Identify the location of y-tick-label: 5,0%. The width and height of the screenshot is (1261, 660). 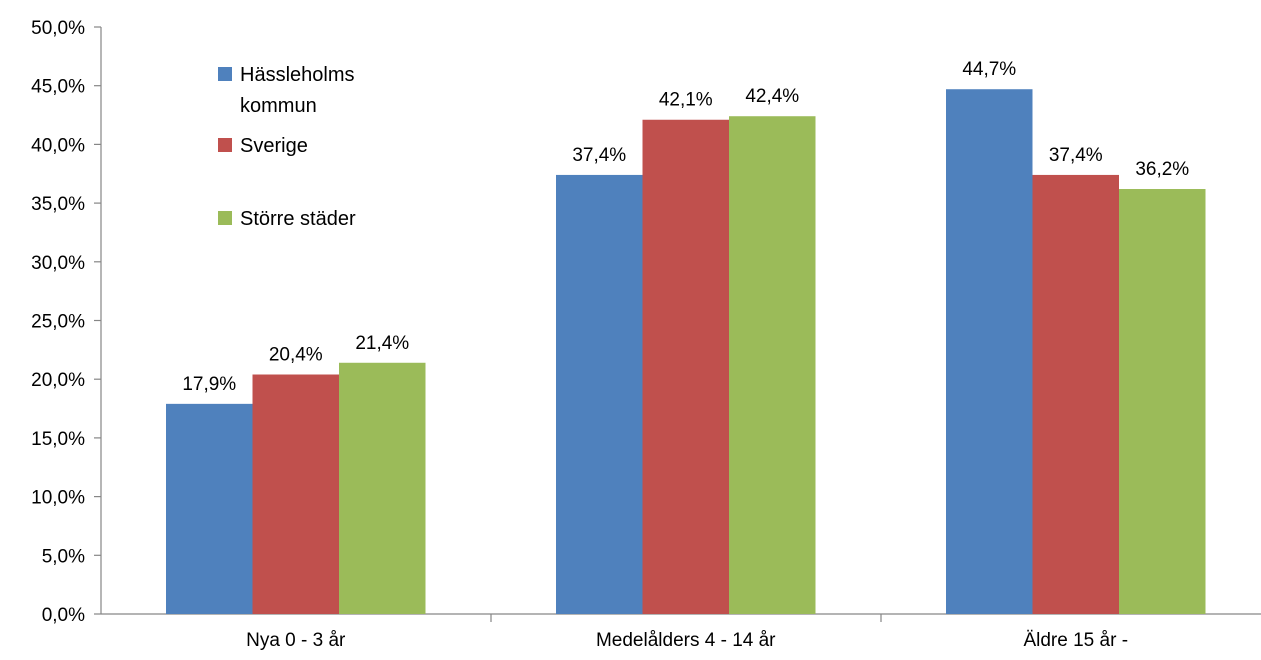
(63, 556).